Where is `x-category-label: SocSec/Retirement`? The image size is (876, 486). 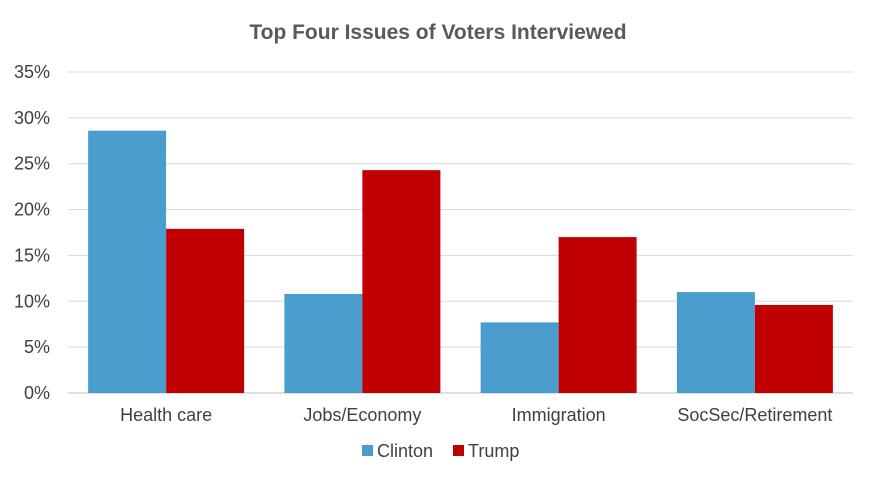
x-category-label: SocSec/Retirement is located at coordinates (754, 415).